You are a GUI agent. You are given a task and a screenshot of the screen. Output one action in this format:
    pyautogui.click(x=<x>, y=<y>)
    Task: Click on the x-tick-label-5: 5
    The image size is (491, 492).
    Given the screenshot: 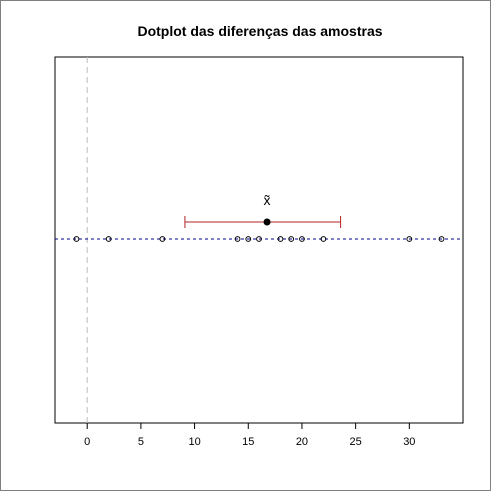 What is the action you would take?
    pyautogui.click(x=141, y=442)
    